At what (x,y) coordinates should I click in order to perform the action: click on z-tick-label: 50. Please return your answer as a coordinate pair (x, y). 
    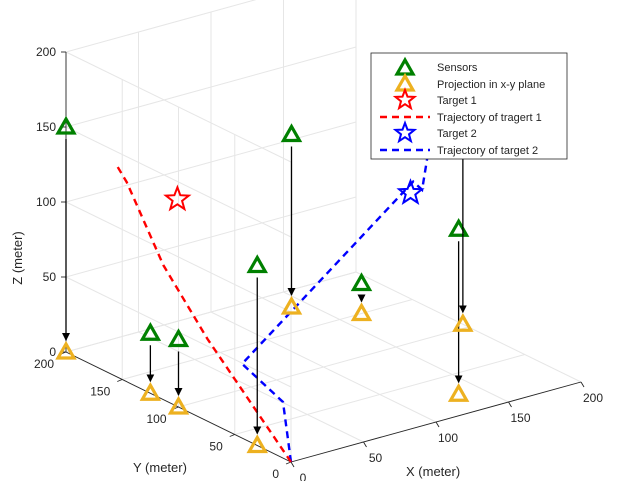
    Looking at the image, I should click on (50, 277).